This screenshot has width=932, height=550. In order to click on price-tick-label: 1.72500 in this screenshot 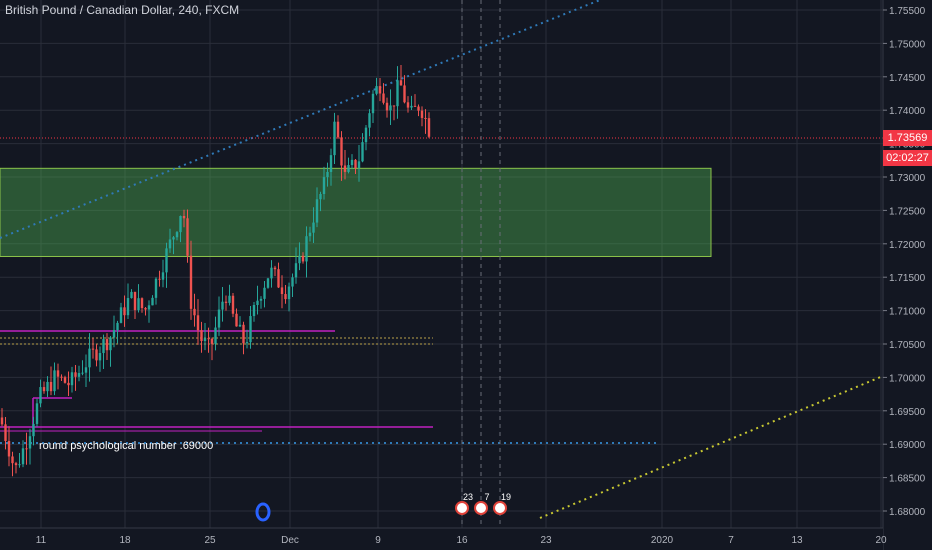, I will do `click(907, 211)`.